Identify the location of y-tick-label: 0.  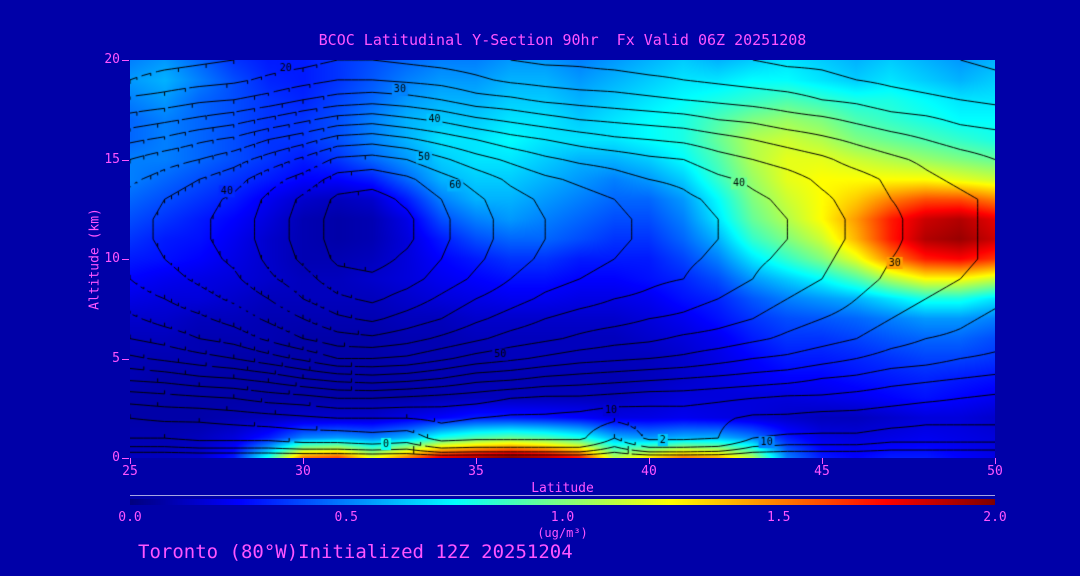
(116, 457).